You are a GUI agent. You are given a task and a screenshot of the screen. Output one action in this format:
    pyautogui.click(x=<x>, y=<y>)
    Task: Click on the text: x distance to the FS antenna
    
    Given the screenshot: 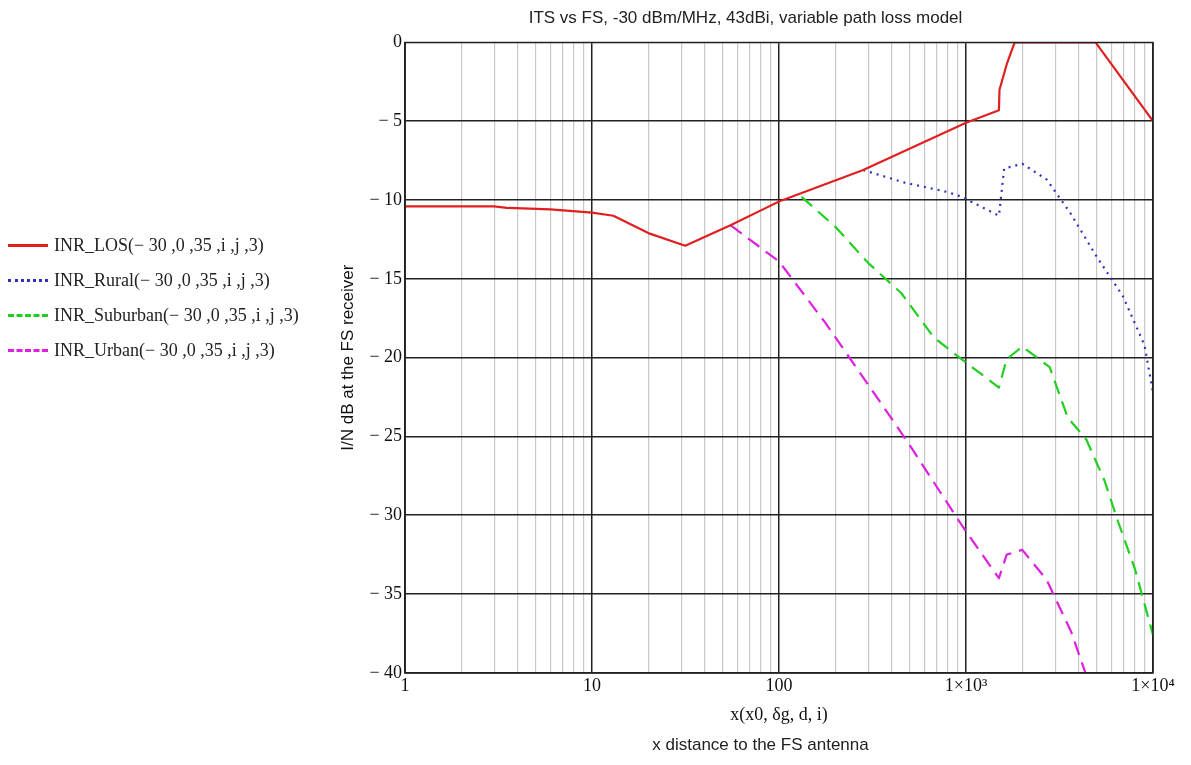 What is the action you would take?
    pyautogui.click(x=760, y=745)
    